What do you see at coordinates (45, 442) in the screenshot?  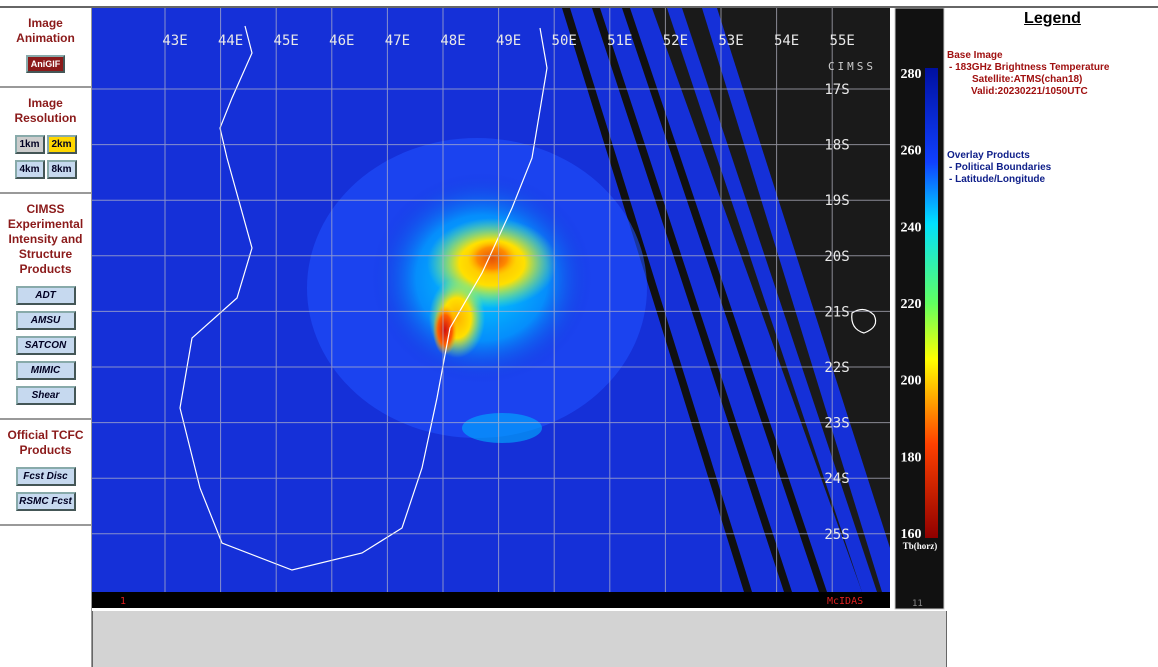 I see `section-title: Official TCFC Products` at bounding box center [45, 442].